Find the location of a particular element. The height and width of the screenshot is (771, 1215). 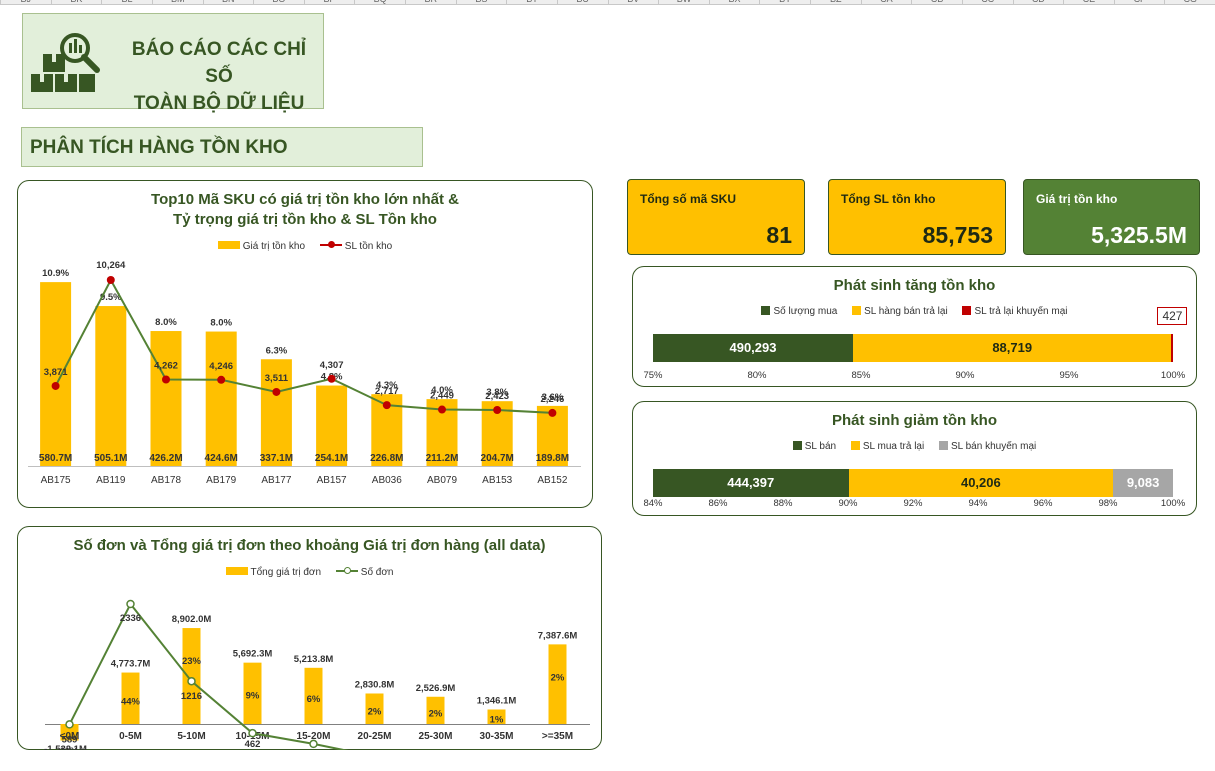

line-value-label: 462 is located at coordinates (253, 744).